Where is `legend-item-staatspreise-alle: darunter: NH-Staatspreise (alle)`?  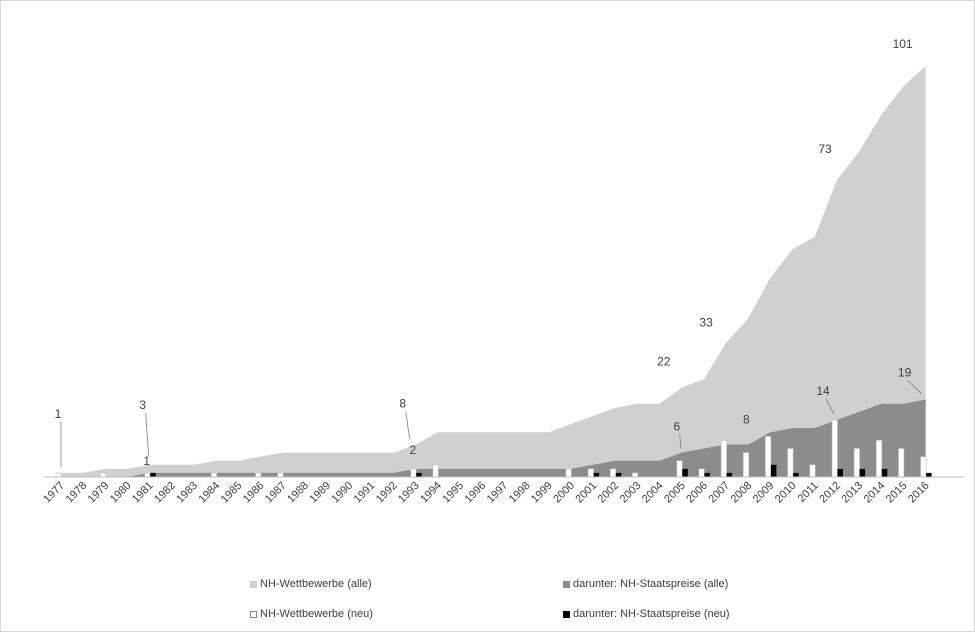 legend-item-staatspreise-alle: darunter: NH-Staatspreise (alle) is located at coordinates (645, 584).